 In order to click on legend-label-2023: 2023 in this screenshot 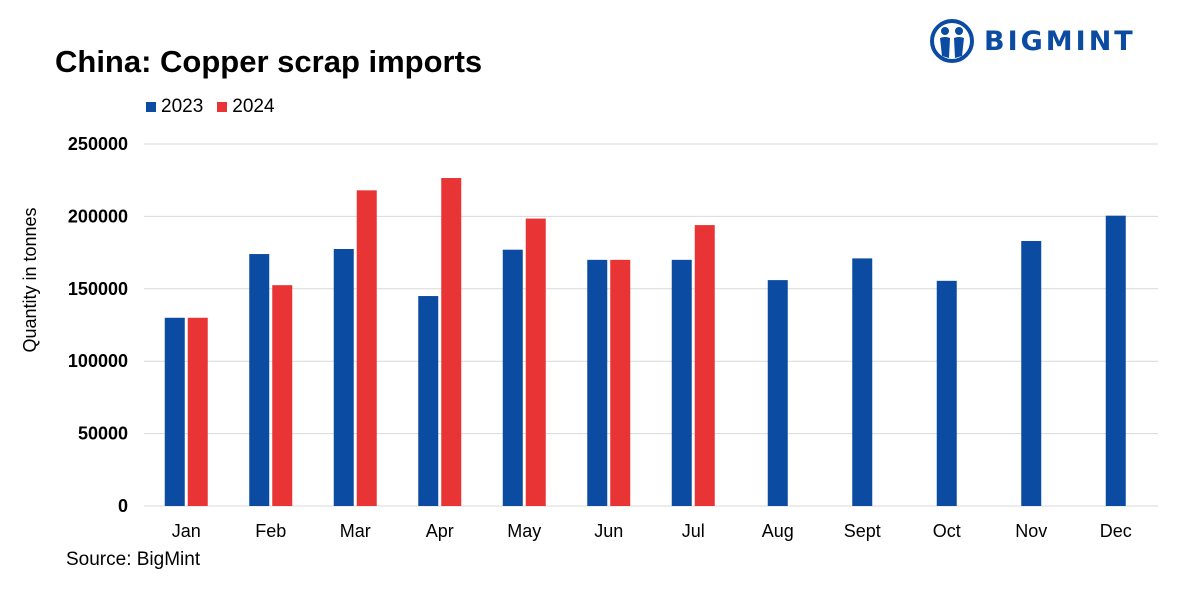, I will do `click(182, 106)`.